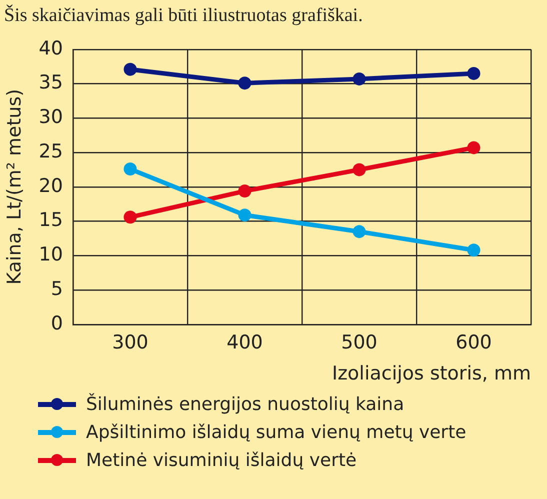  What do you see at coordinates (359, 343) in the screenshot?
I see `x-tick-label: 500` at bounding box center [359, 343].